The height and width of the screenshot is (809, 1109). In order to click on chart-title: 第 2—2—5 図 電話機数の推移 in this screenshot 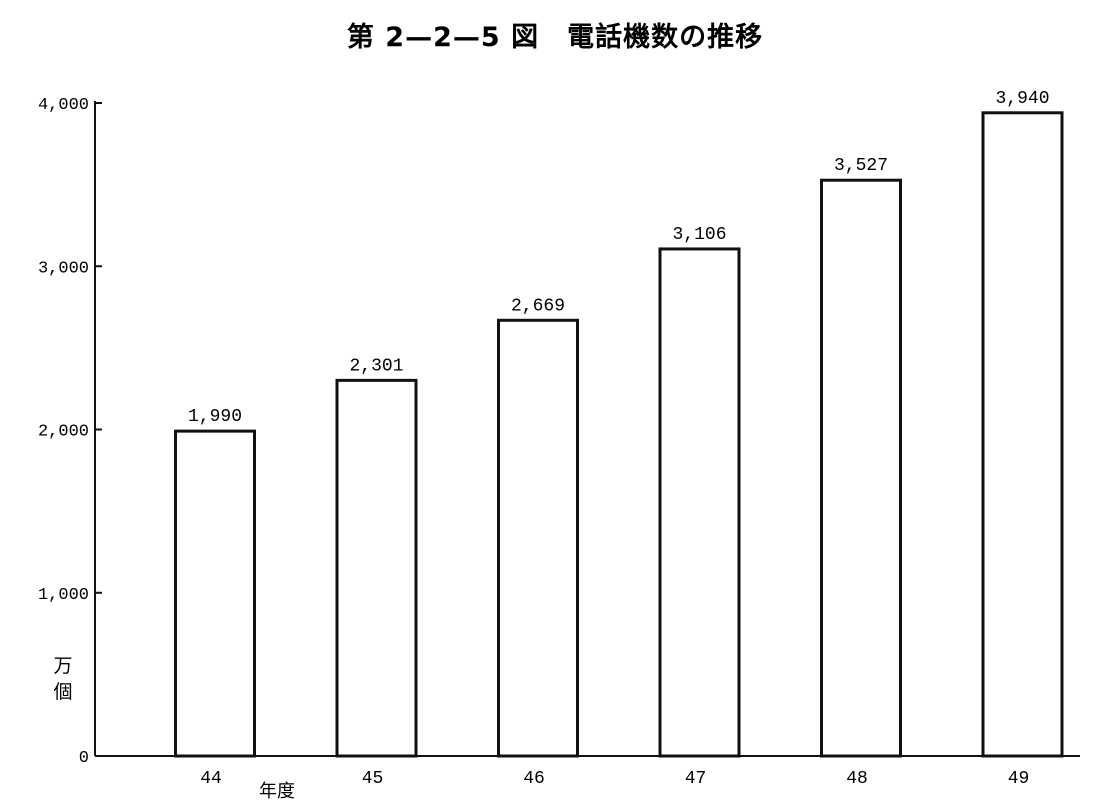, I will do `click(555, 37)`.